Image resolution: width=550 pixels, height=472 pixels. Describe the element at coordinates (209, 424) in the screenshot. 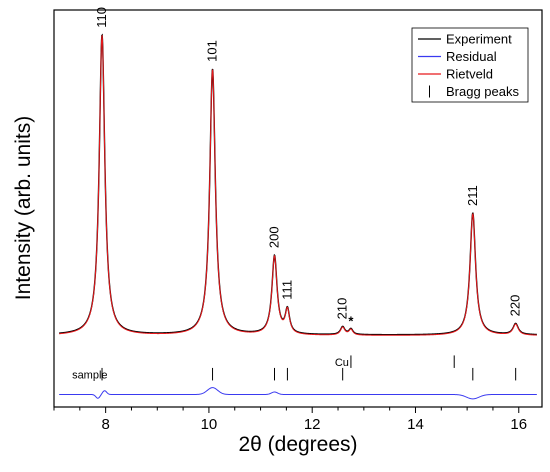

I see `x-tick-label: 10` at that location.